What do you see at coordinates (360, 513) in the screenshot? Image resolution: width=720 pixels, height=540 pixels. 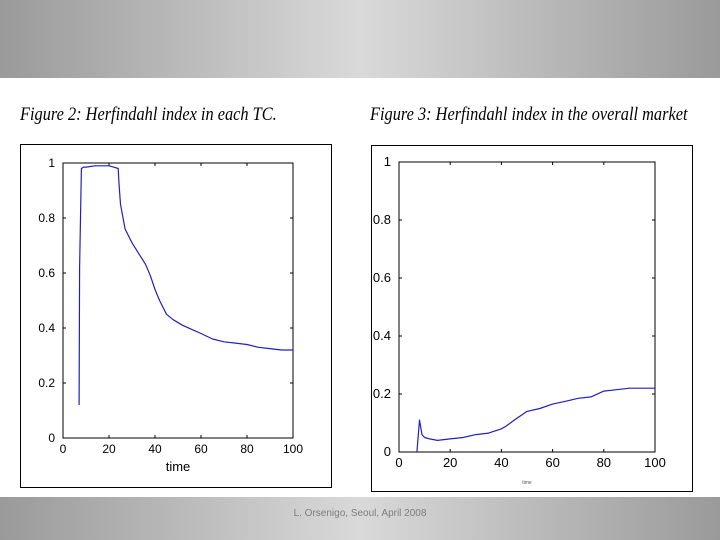 I see `slide-footer-text: L. Orsenigo, Seoul, April 2008` at bounding box center [360, 513].